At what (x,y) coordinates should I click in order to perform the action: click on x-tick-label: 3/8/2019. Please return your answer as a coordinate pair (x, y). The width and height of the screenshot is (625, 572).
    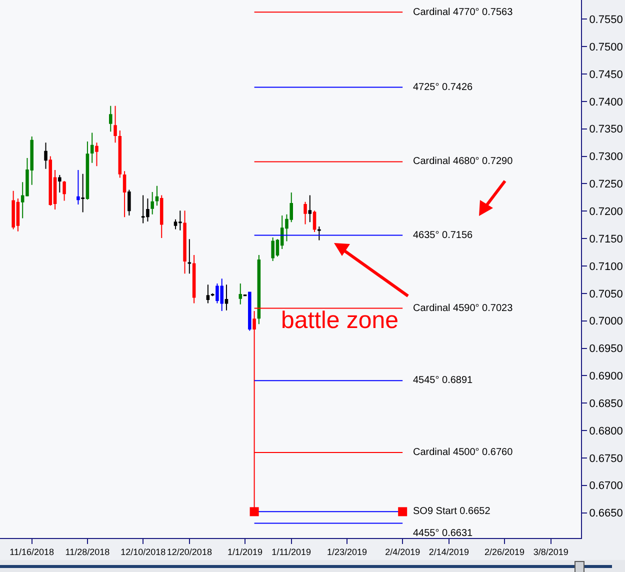
    Looking at the image, I should click on (550, 551).